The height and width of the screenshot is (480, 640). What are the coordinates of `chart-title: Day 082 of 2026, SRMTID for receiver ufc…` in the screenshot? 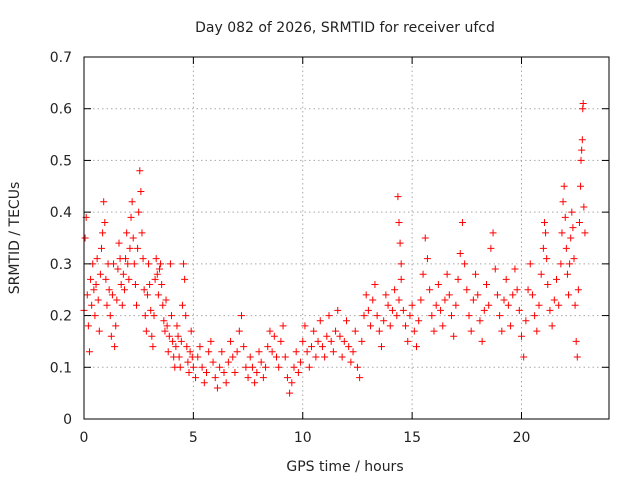 It's located at (345, 28).